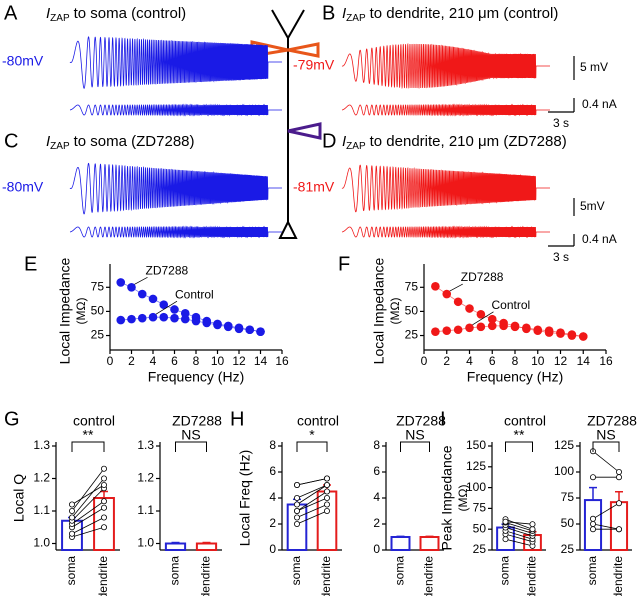 The image size is (640, 596). I want to click on voltage-scale-label: 5 mV, so click(594, 67).